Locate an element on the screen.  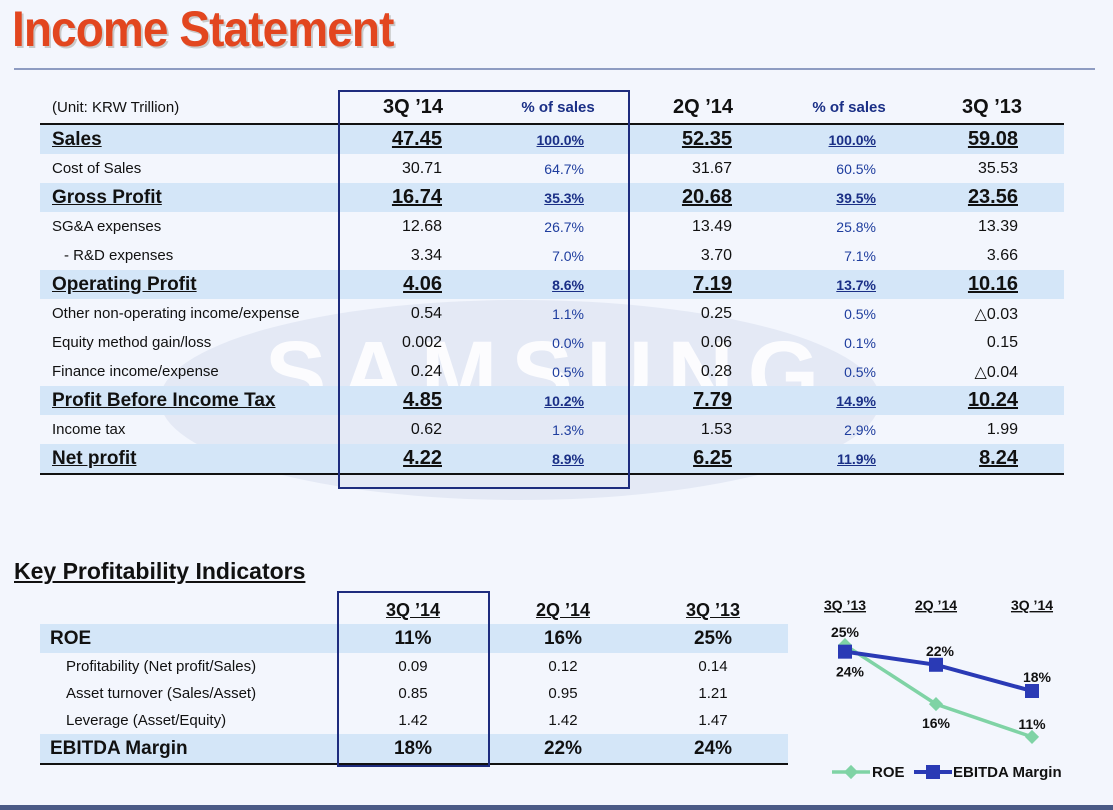
kpi-value: 0.09 is located at coordinates (413, 666).